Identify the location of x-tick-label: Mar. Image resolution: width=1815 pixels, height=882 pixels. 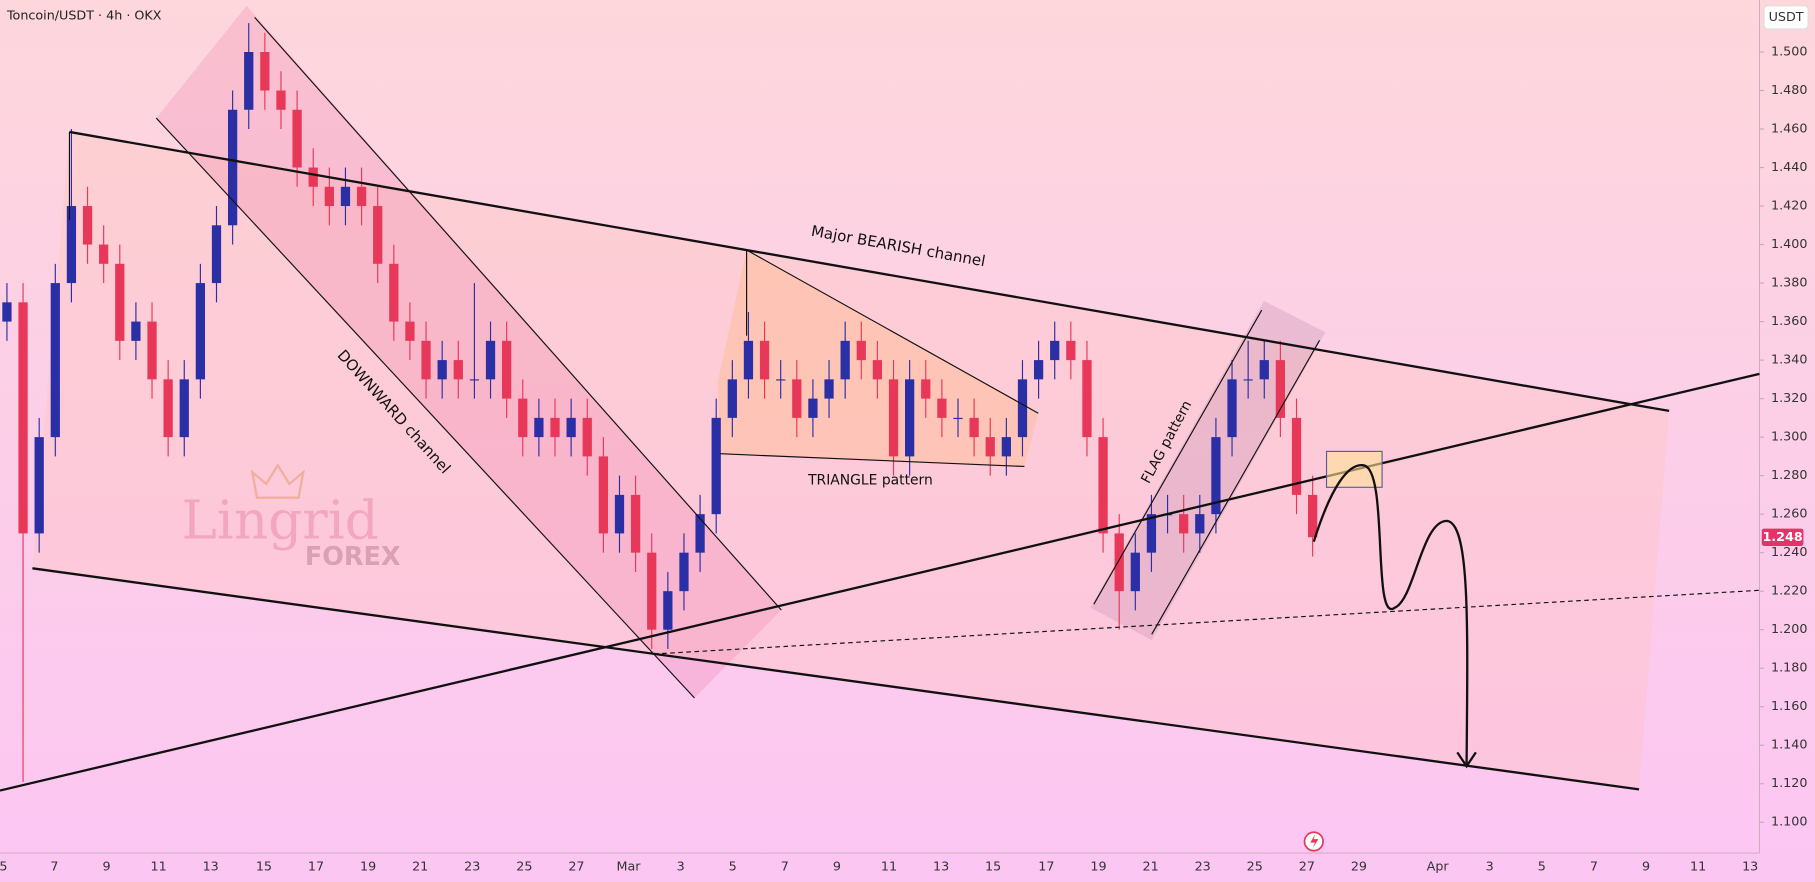
(629, 866).